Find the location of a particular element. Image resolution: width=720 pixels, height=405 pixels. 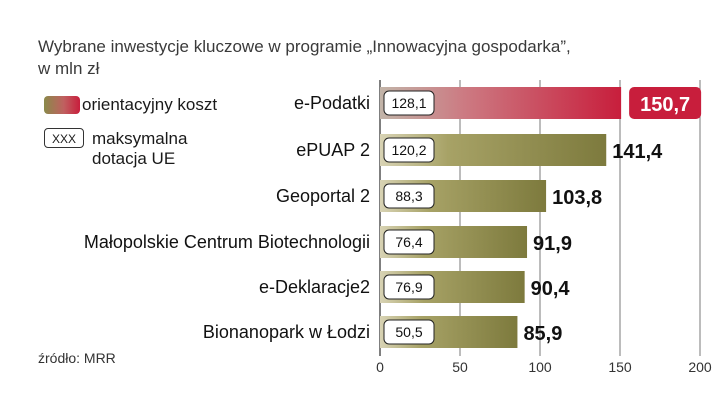

category-label: e-Deklaracje2 is located at coordinates (314, 287).